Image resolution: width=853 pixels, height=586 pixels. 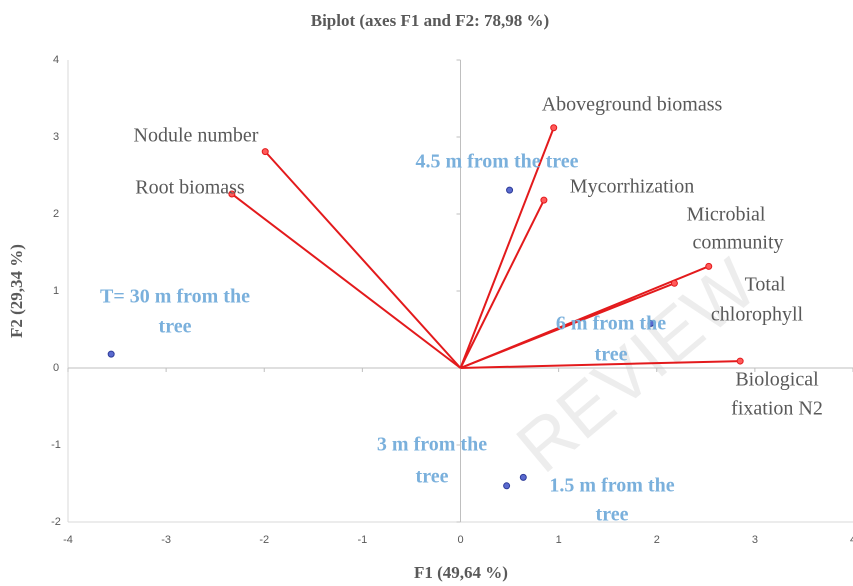 What do you see at coordinates (737, 243) in the screenshot?
I see `vector-label: community` at bounding box center [737, 243].